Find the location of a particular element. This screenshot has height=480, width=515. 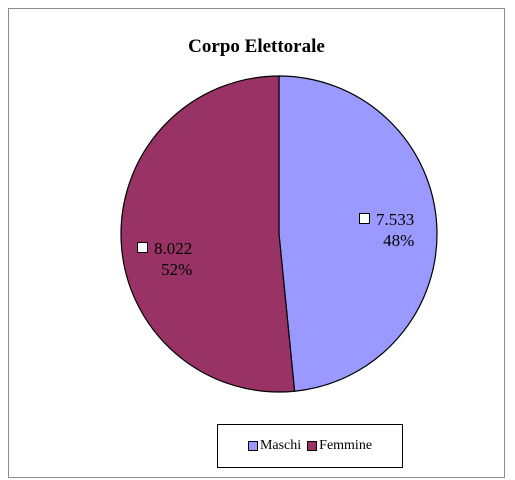

slice-label-femmine: 8.022 52% is located at coordinates (164, 259).